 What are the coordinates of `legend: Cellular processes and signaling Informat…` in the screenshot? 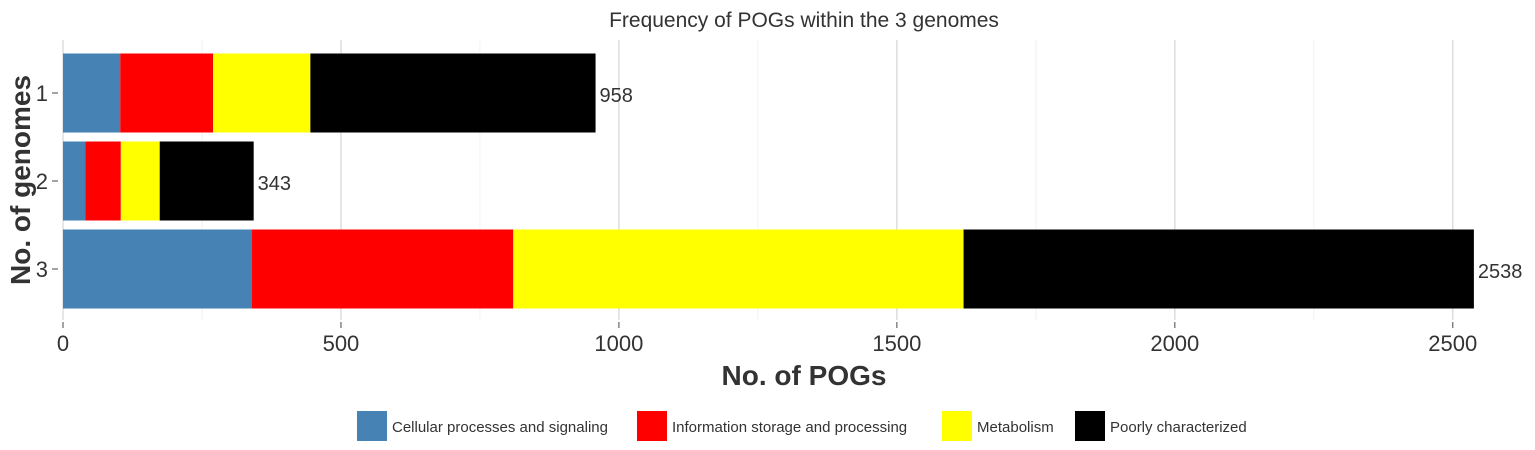 It's located at (802, 426).